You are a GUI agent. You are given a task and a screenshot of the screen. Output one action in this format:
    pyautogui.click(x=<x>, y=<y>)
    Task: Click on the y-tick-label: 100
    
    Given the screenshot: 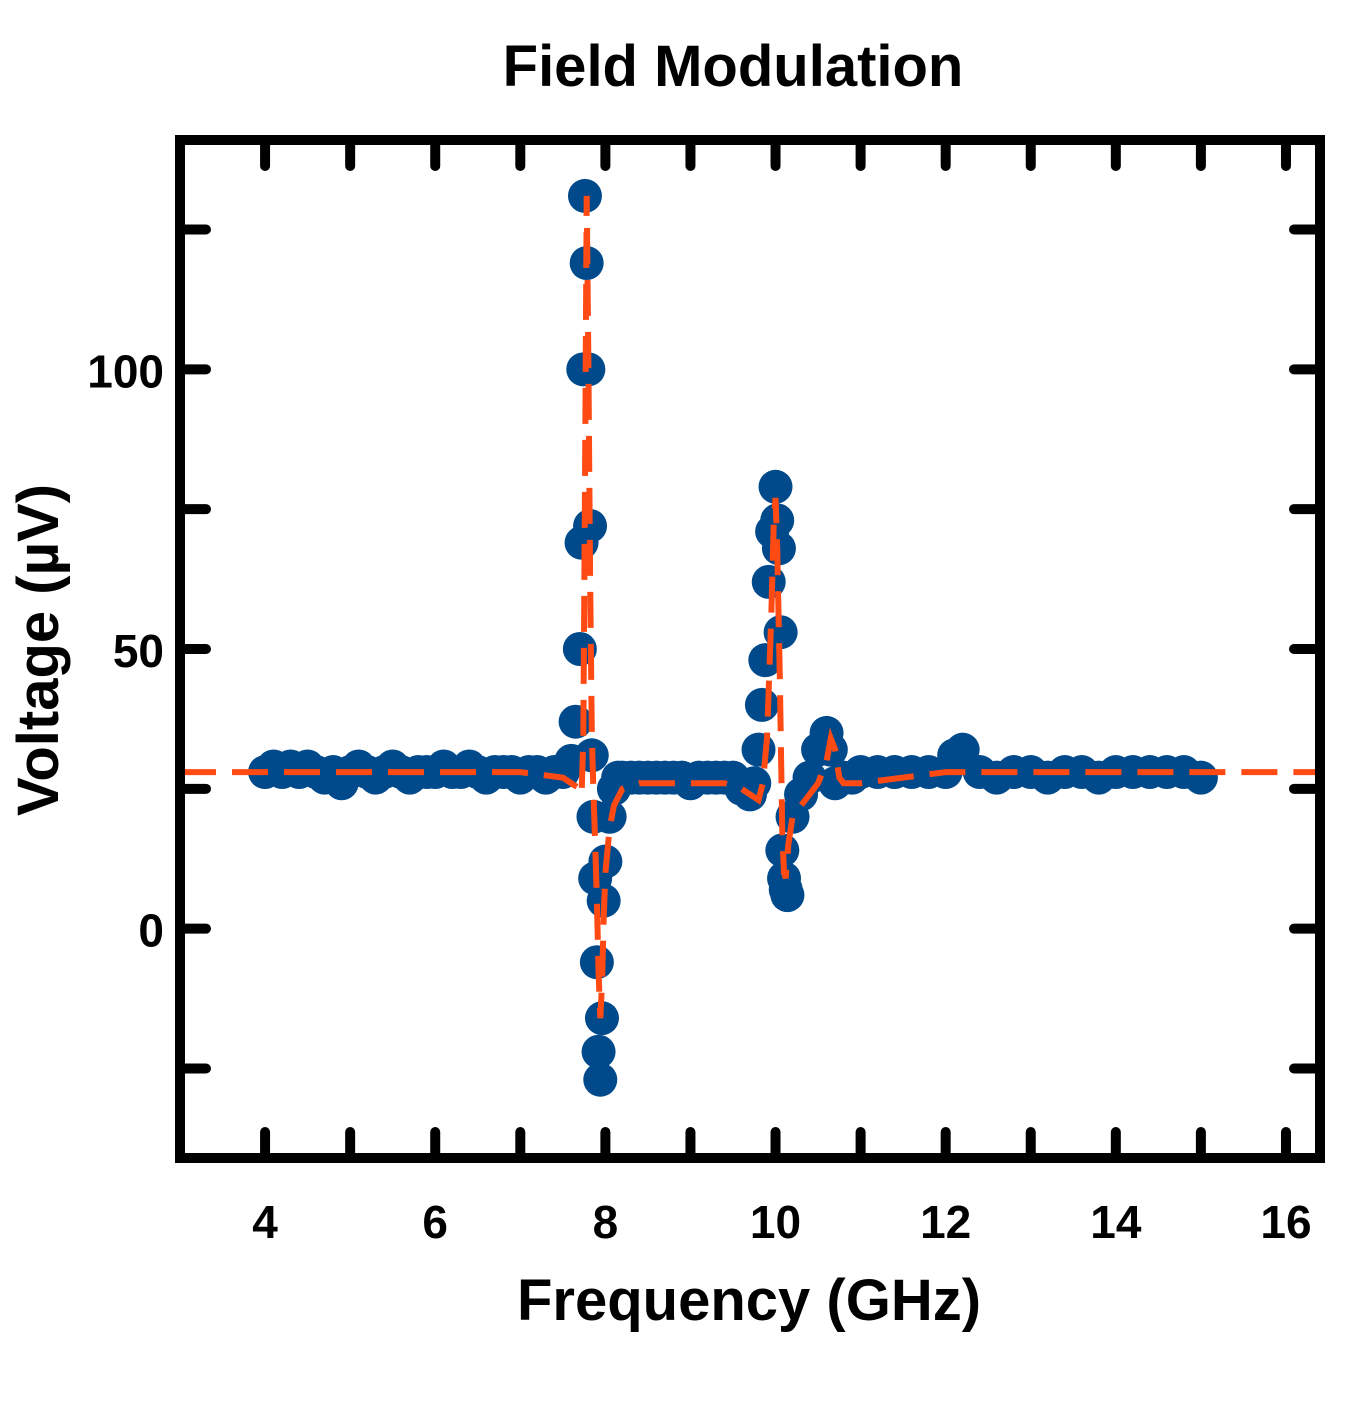 What is the action you would take?
    pyautogui.click(x=125, y=371)
    